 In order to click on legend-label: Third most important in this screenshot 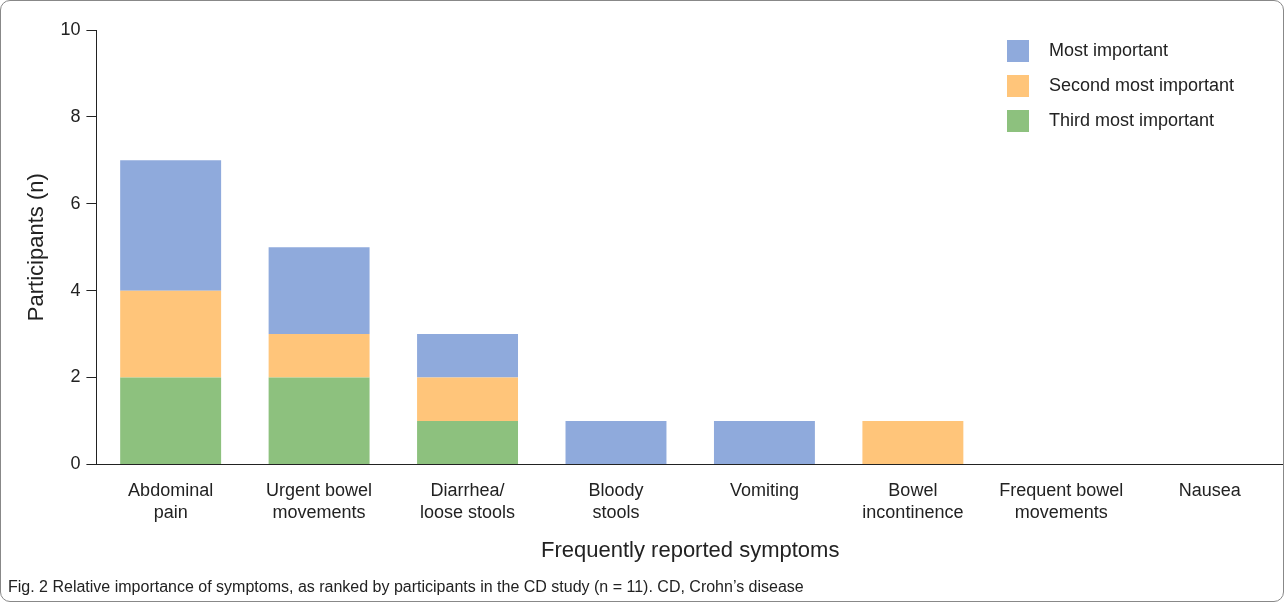, I will do `click(1131, 120)`.